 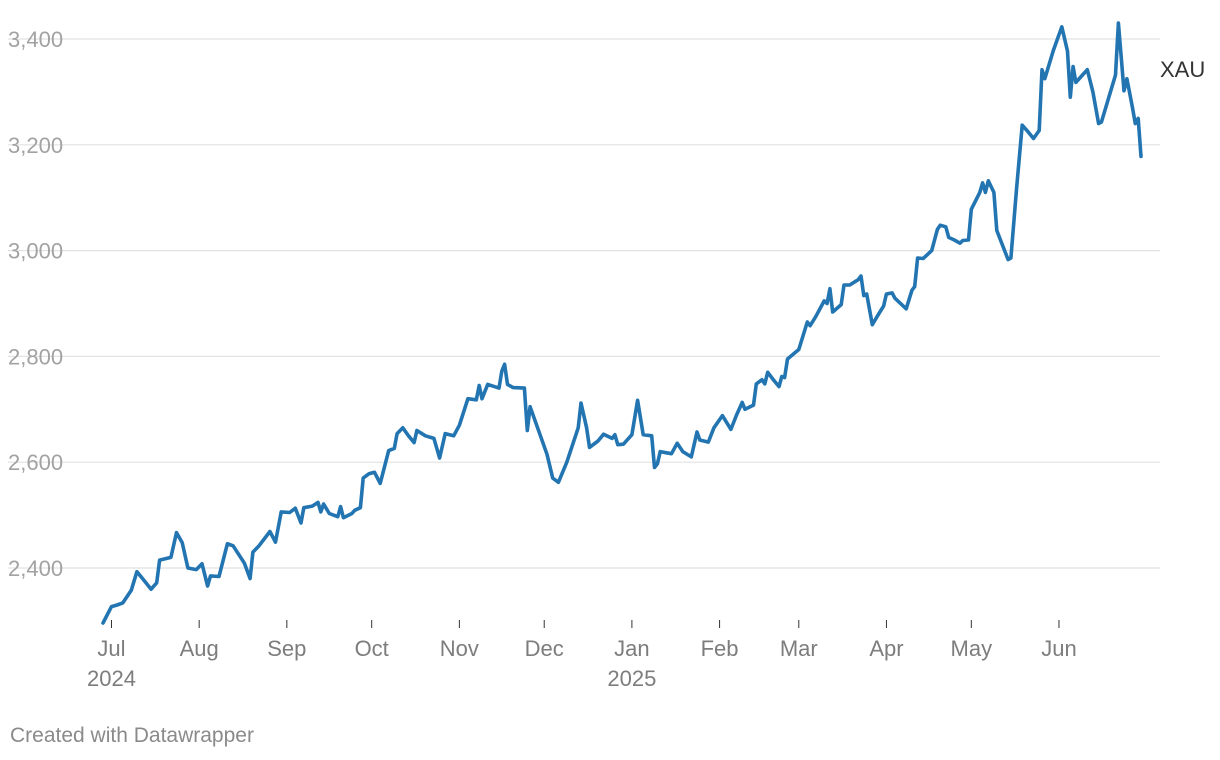 I want to click on x-tick-label: Jan, so click(x=631, y=648).